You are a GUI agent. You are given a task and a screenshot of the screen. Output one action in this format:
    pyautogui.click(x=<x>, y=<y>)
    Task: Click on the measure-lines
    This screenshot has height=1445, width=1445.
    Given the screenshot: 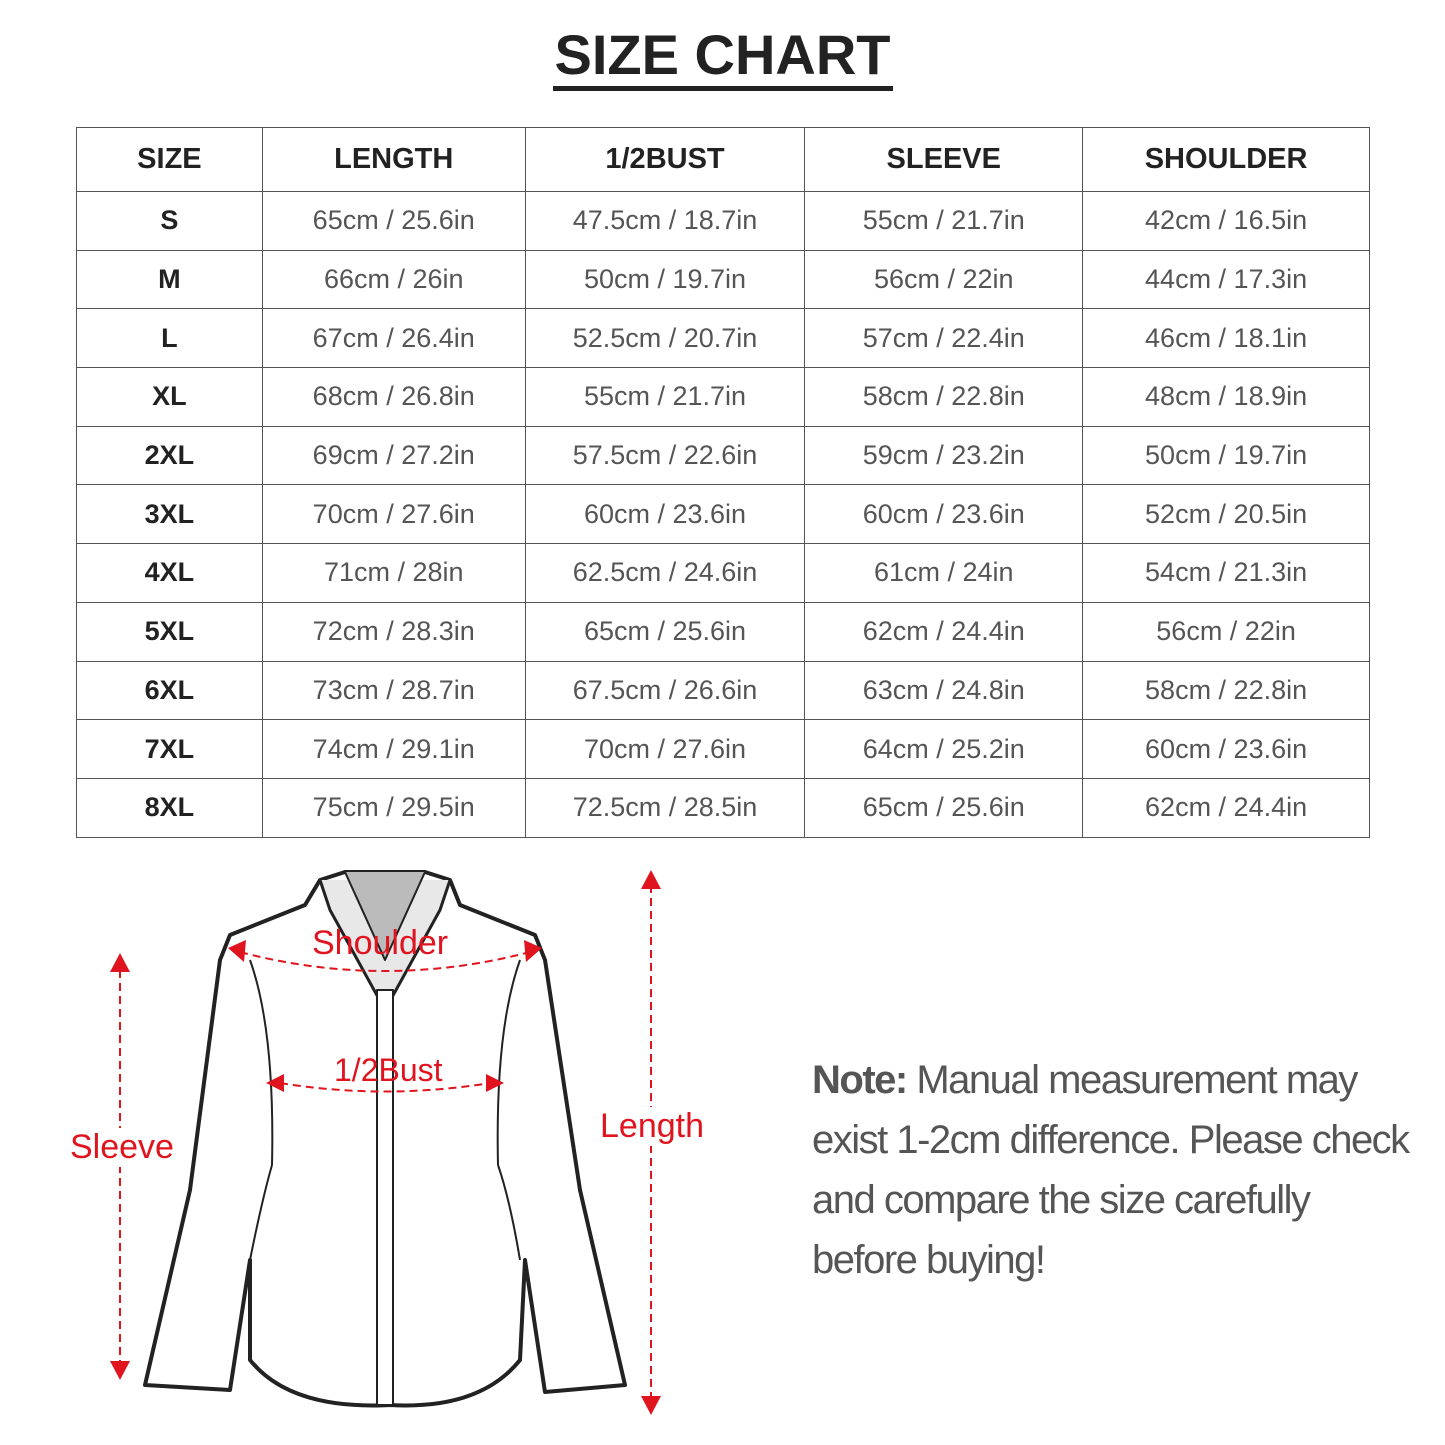 What is the action you would take?
    pyautogui.click(x=385, y=1142)
    